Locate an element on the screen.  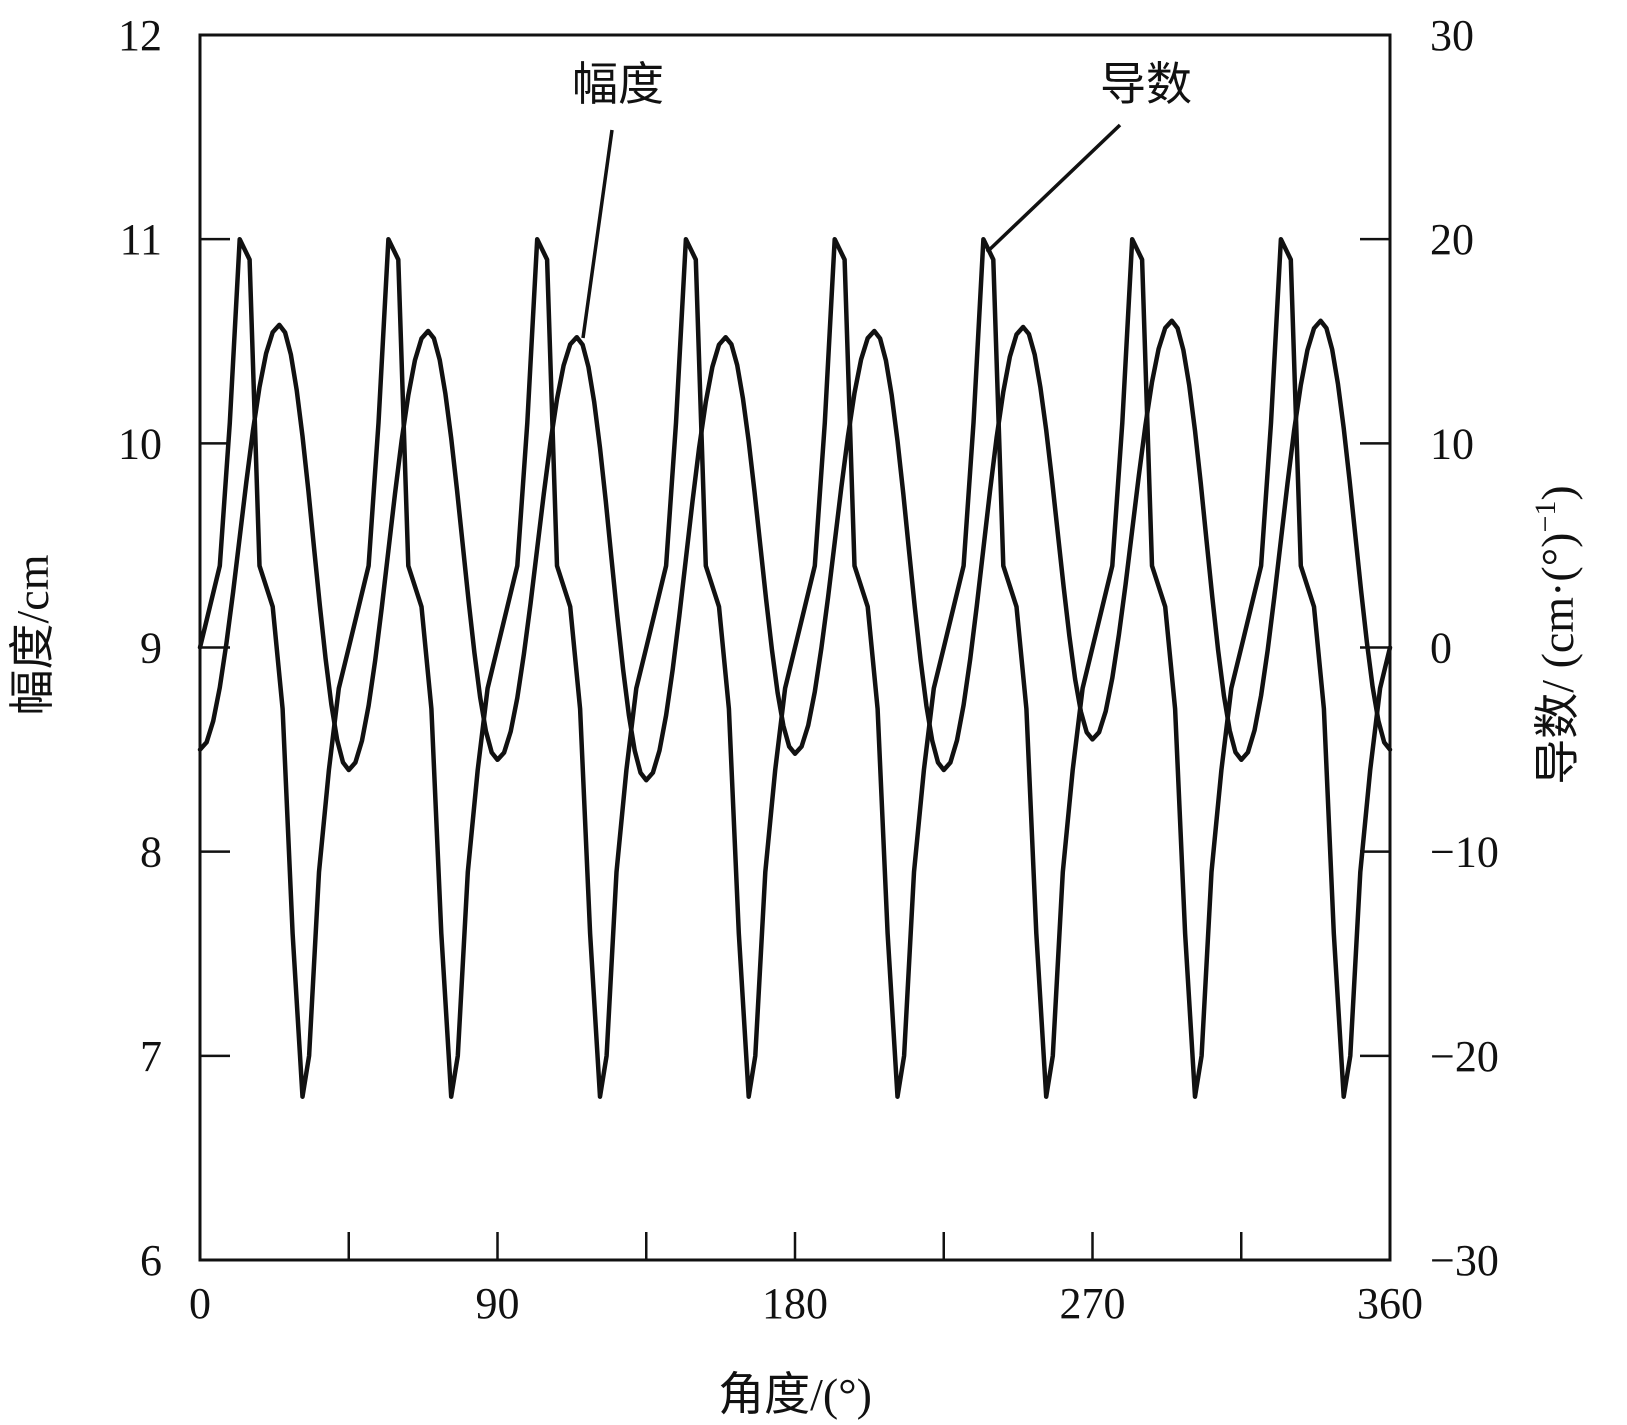
derivative-callout-label: 导数 is located at coordinates (1146, 84).